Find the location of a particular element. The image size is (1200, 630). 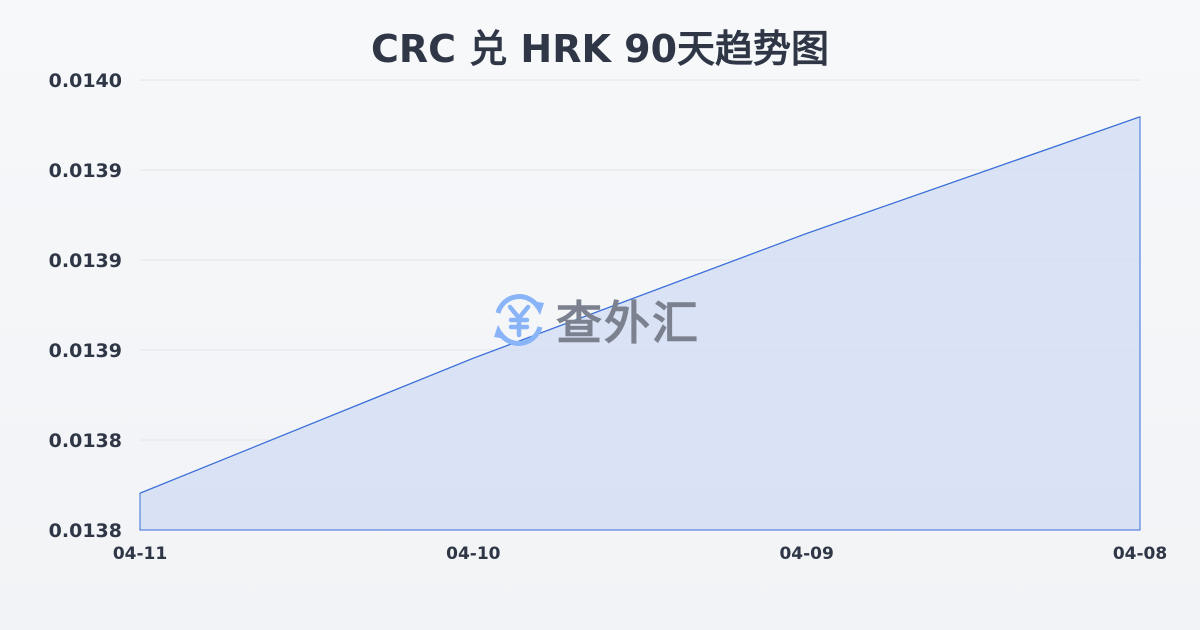

x-tick-label: 04-08 is located at coordinates (1140, 554).